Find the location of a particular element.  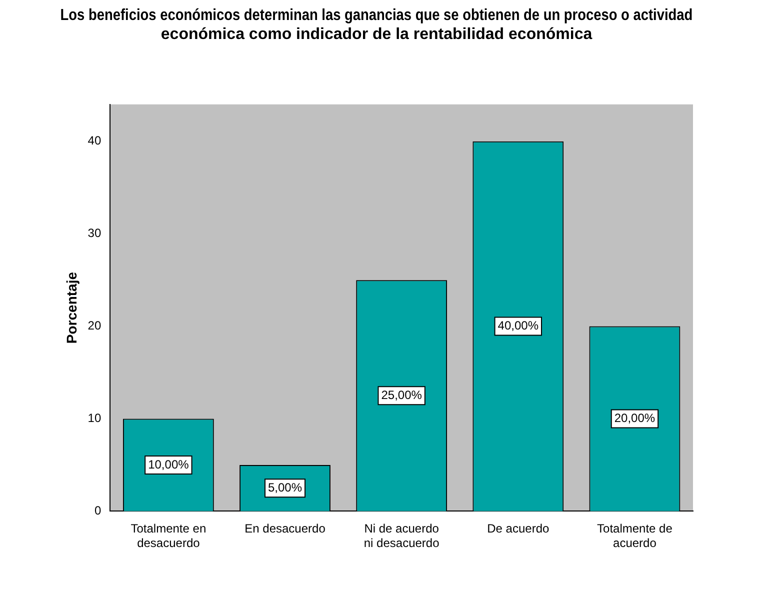

y-tick-label: 30 is located at coordinates (95, 233).